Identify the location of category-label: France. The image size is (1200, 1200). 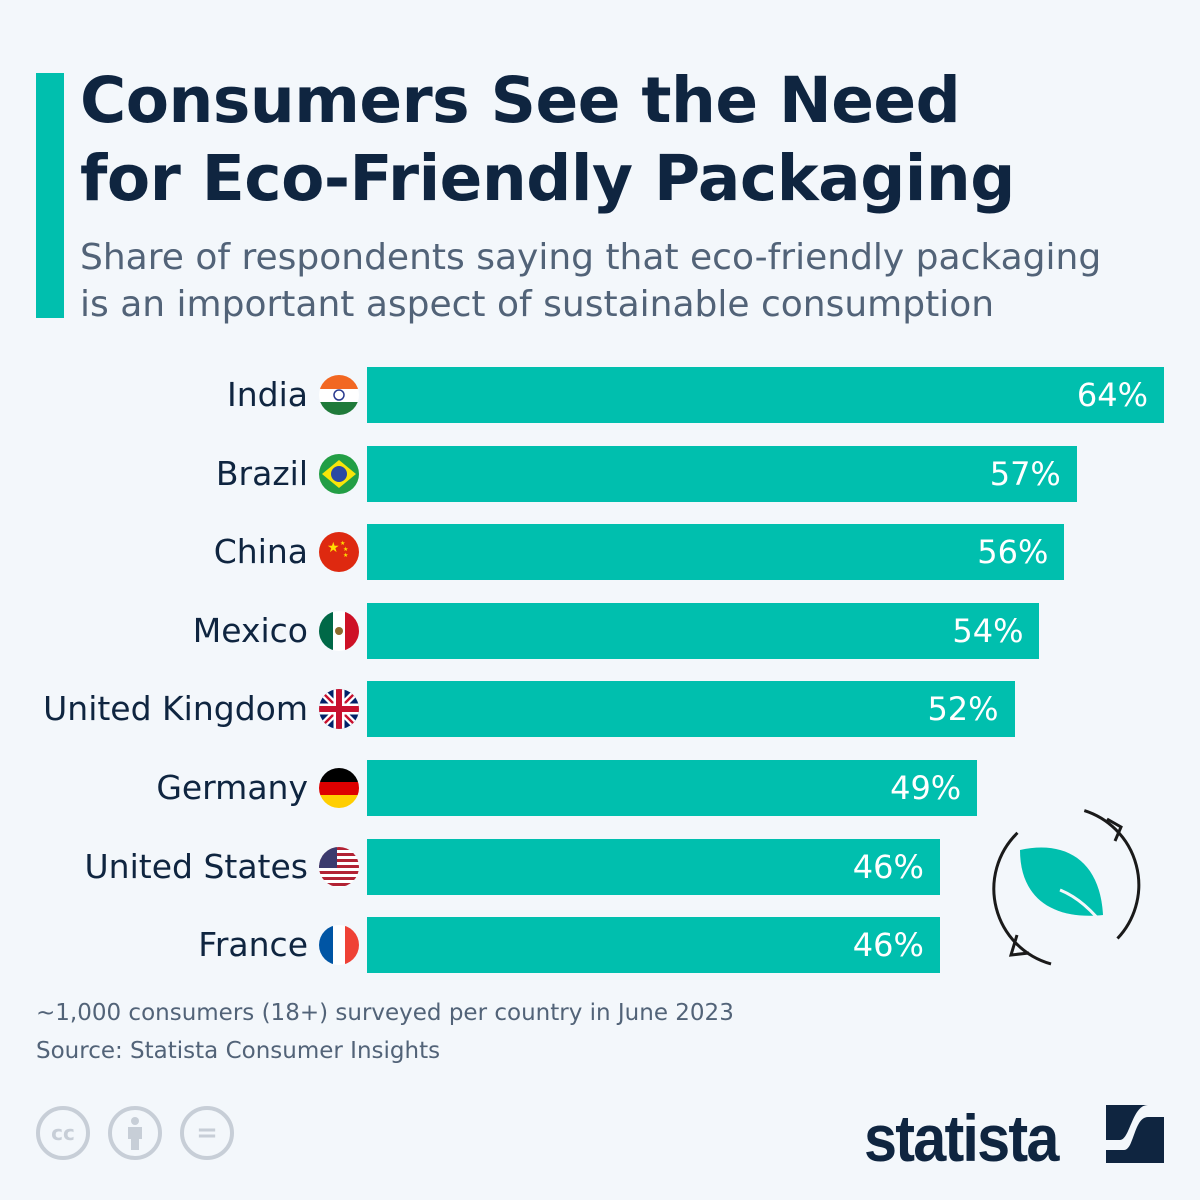
(253, 945).